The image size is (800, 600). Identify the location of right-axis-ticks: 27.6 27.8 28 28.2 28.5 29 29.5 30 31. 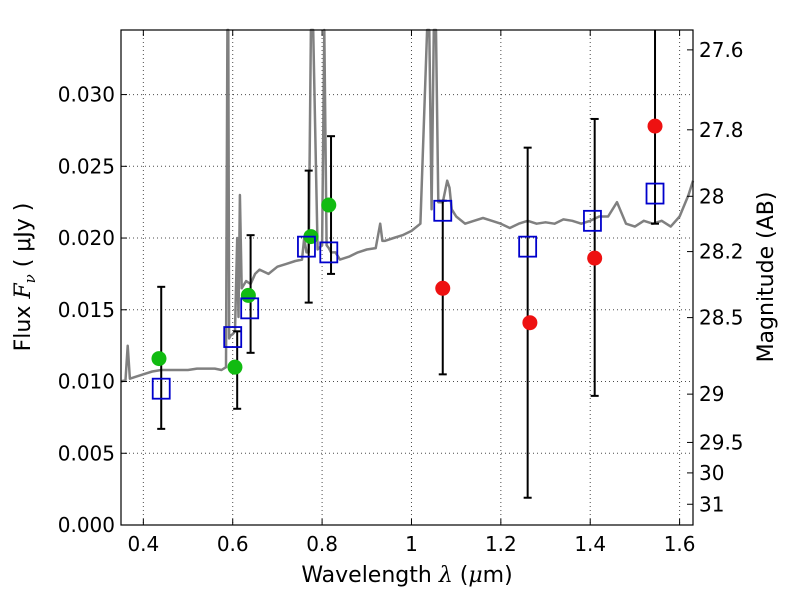
(715, 277).